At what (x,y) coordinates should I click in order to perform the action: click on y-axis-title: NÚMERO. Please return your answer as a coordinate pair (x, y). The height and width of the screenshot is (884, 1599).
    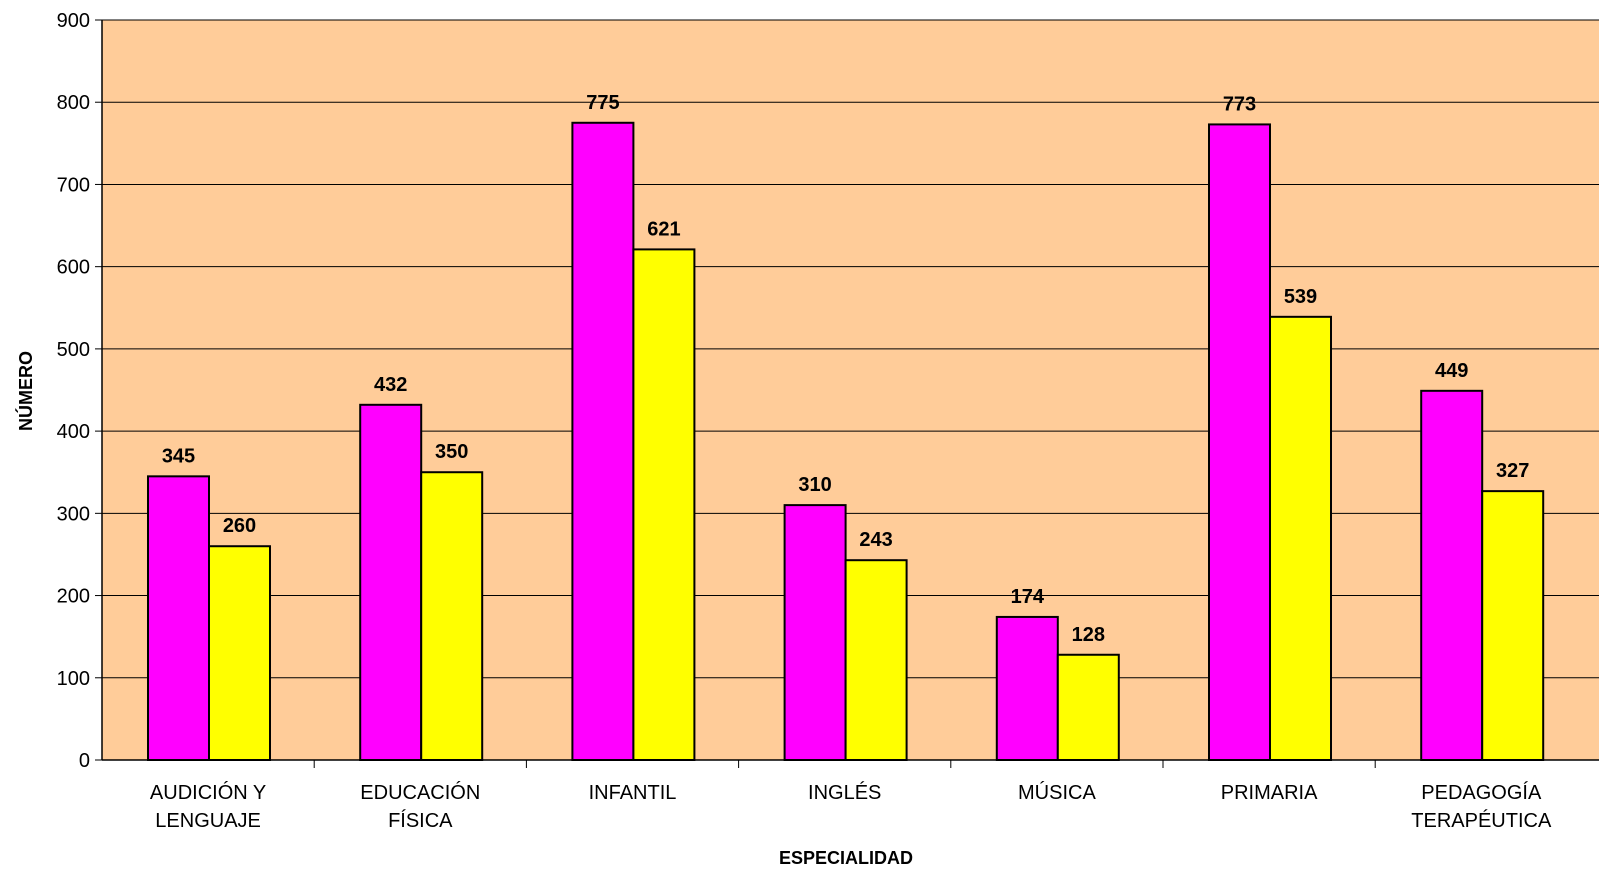
    Looking at the image, I should click on (25, 391).